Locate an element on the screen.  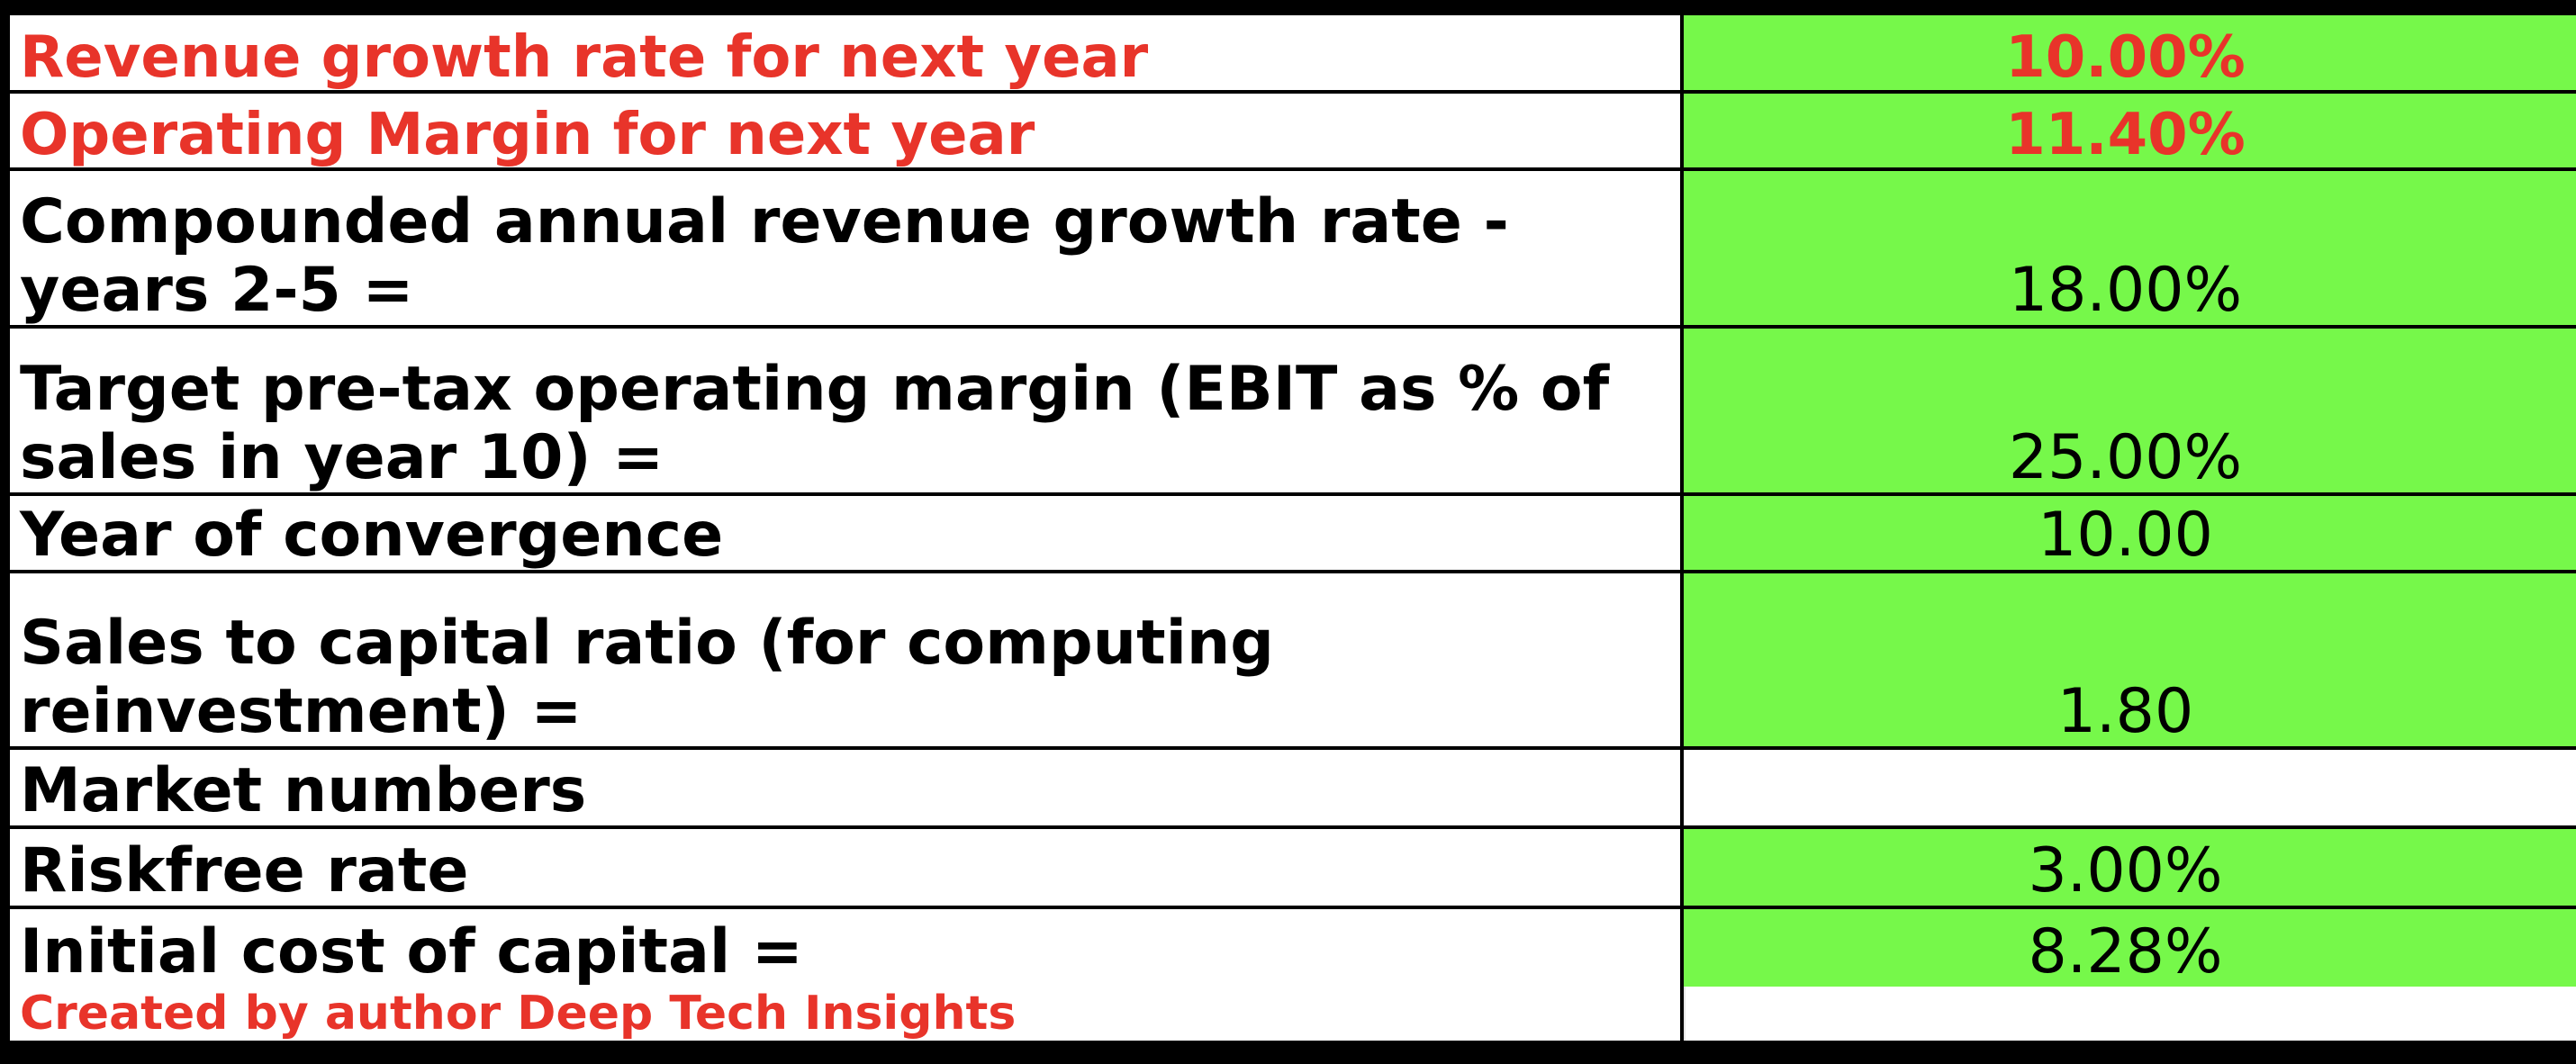
label-line: years 2-5 = is located at coordinates (217, 290).